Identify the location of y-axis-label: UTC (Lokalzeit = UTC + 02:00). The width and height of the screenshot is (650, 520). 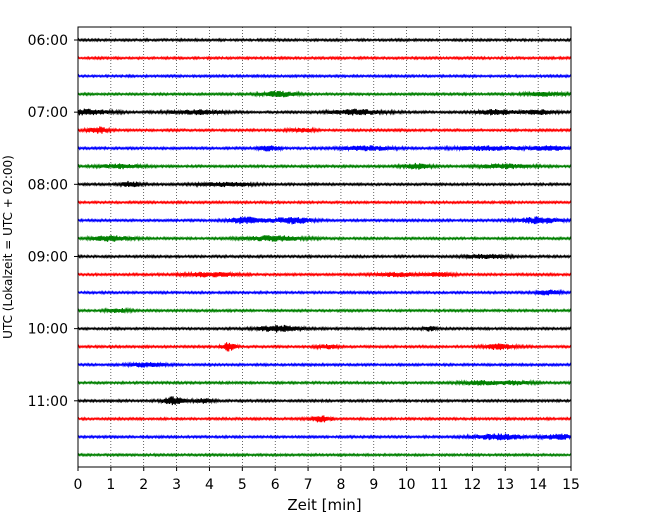
(8, 247).